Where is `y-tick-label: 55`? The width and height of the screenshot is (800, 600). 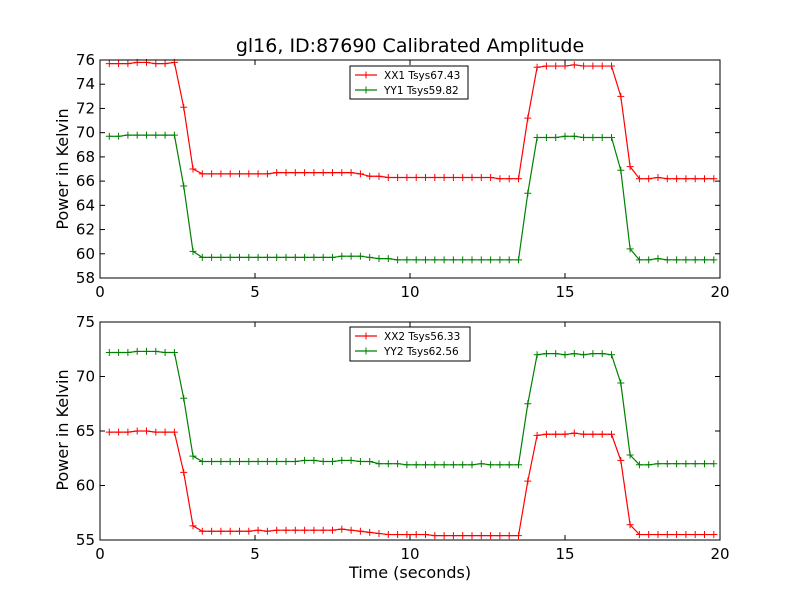
y-tick-label: 55 is located at coordinates (85, 540).